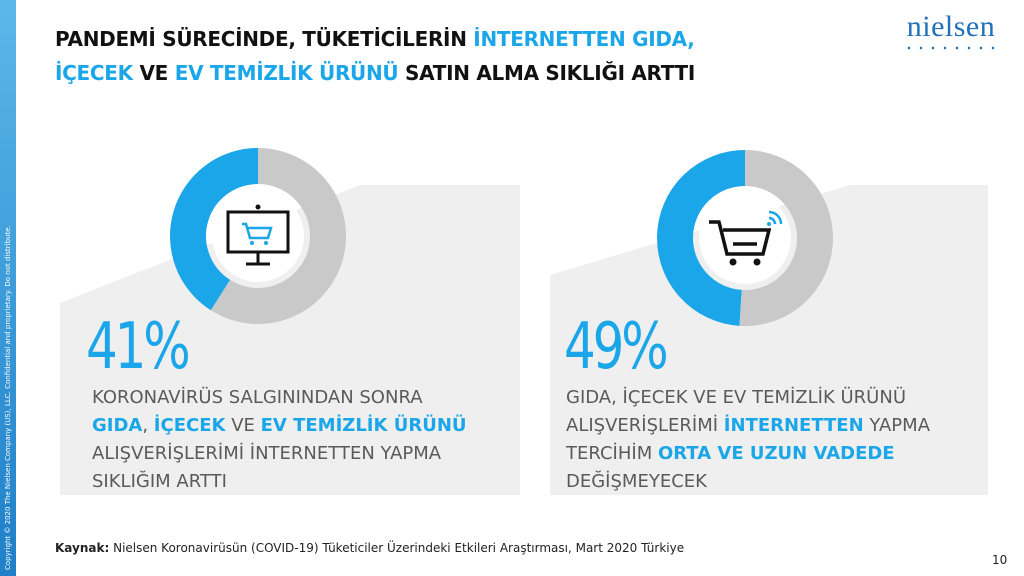 Image resolution: width=1024 pixels, height=576 pixels. I want to click on title-segment-highlight: İNTERNETTEN GIDA,, so click(584, 39).